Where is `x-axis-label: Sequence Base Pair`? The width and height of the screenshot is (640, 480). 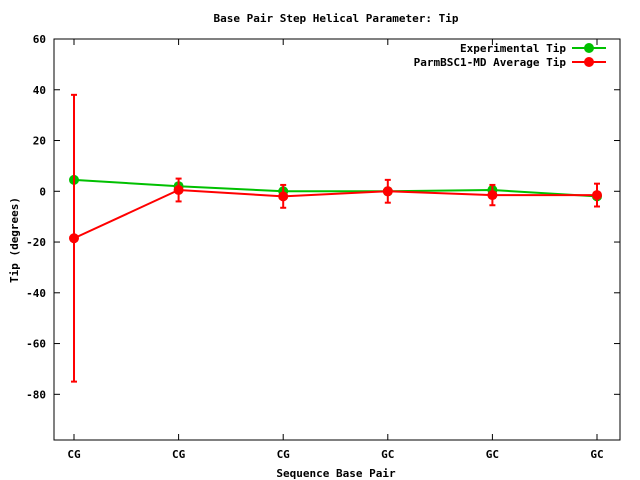 x-axis-label: Sequence Base Pair is located at coordinates (336, 473).